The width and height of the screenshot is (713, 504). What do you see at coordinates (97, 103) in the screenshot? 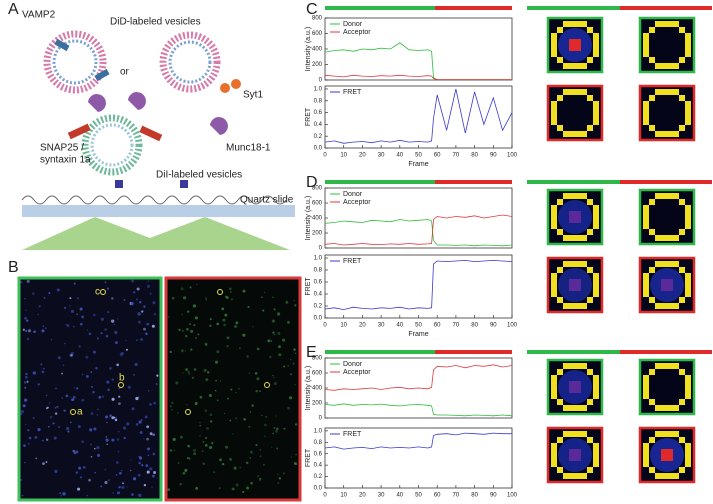
I see `munc` at bounding box center [97, 103].